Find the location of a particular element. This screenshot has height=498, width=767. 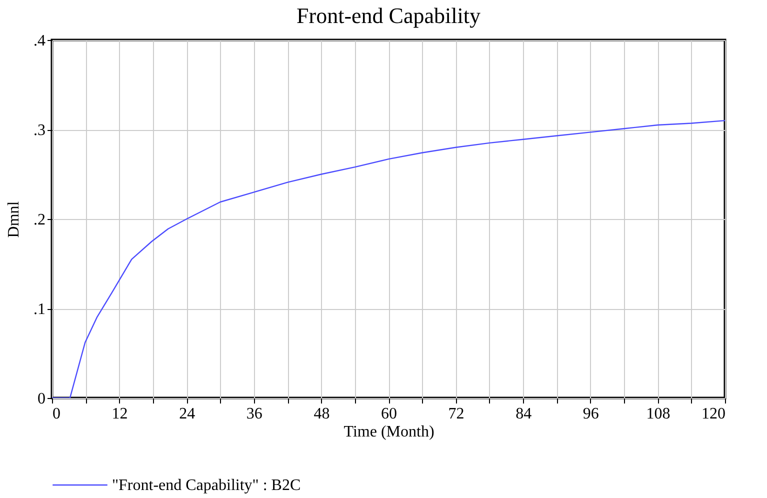

y-axis-title: Dmnl is located at coordinates (14, 219).